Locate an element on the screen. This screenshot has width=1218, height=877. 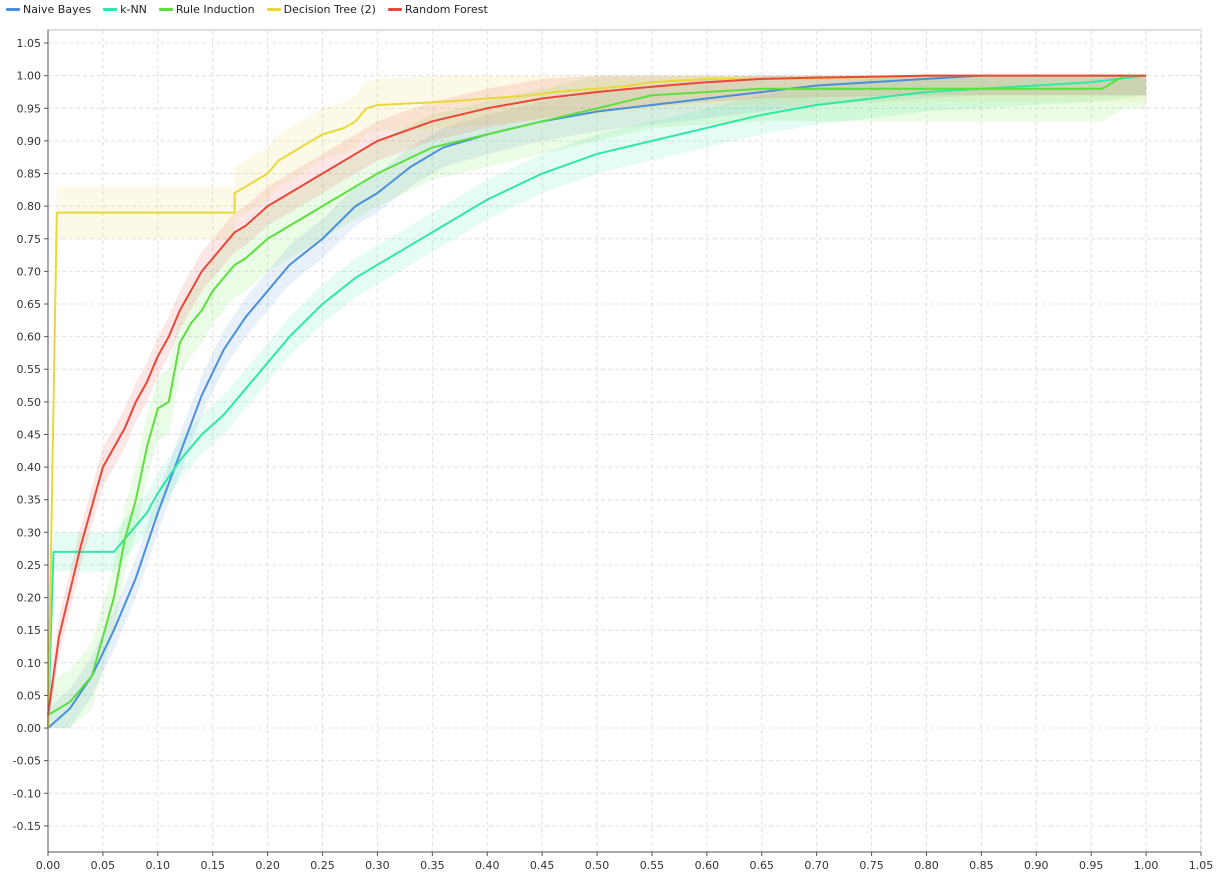
x-tick-label: 0.35 is located at coordinates (432, 865).